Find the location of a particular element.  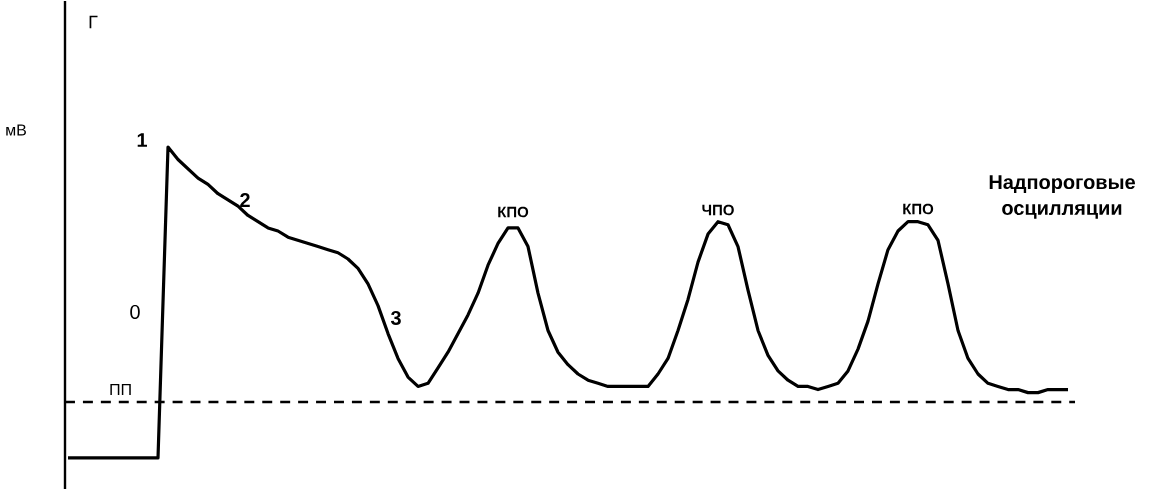

y-axis-title: мВ is located at coordinates (16, 130).